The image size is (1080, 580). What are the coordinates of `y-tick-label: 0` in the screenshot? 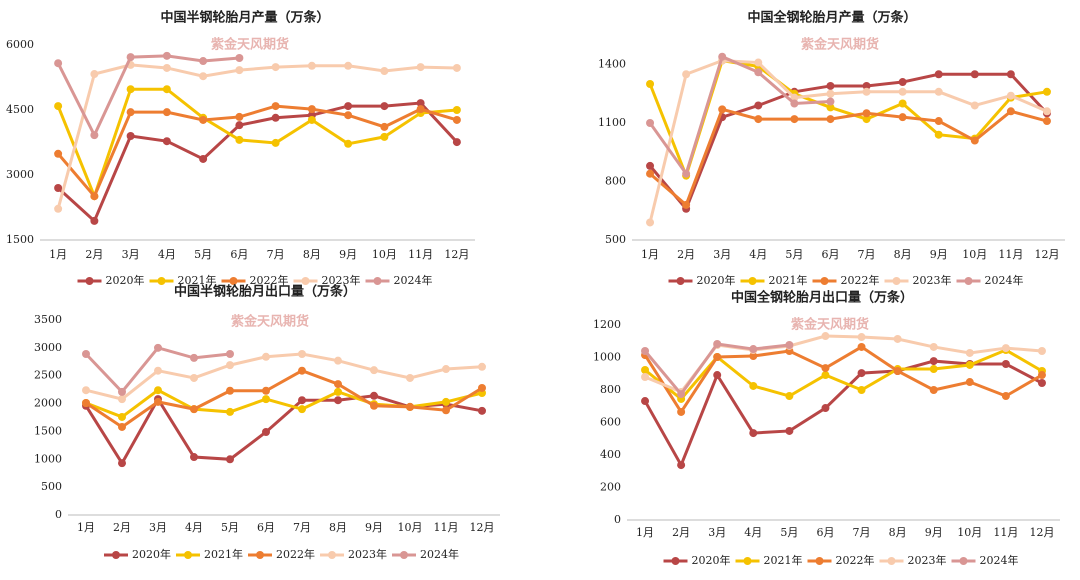 It's located at (58, 514).